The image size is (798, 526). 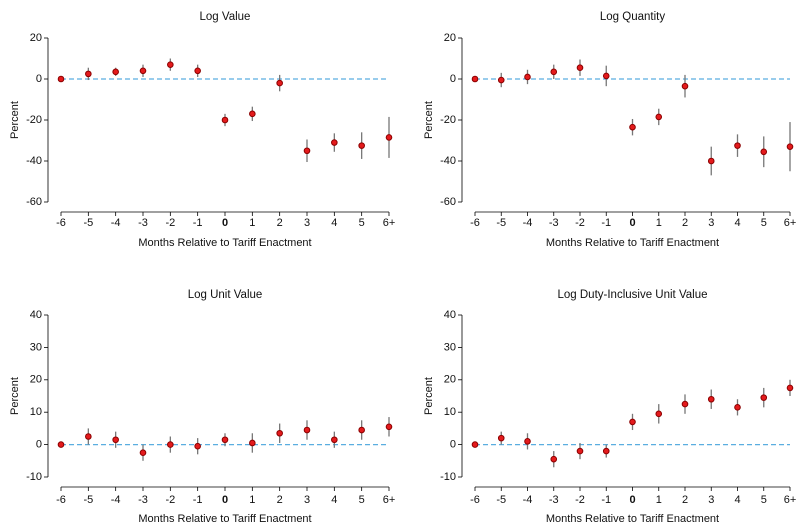 I want to click on chart-title: Log Quantity, so click(x=632, y=17).